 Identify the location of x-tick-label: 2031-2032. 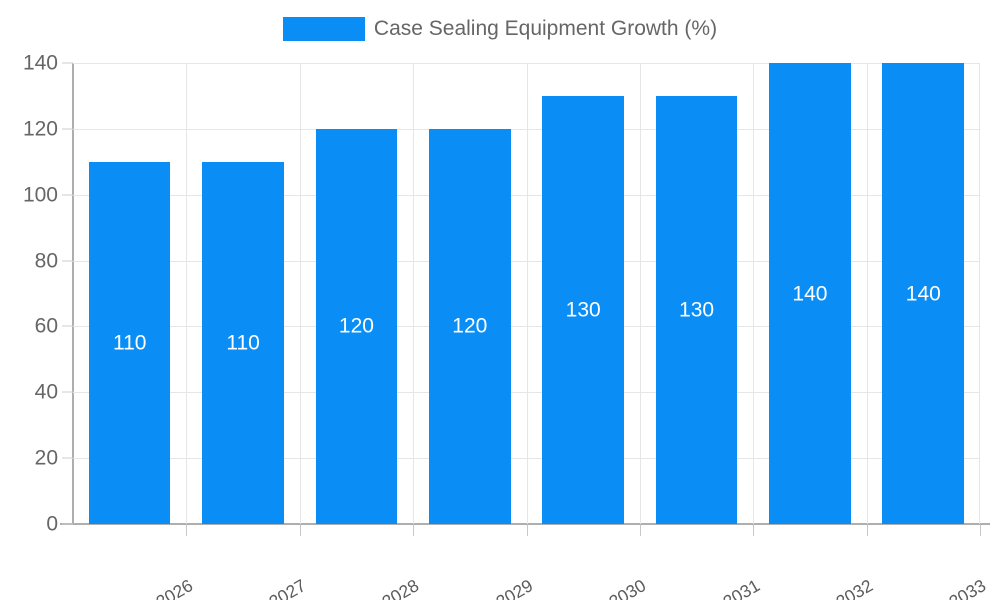
(835, 587).